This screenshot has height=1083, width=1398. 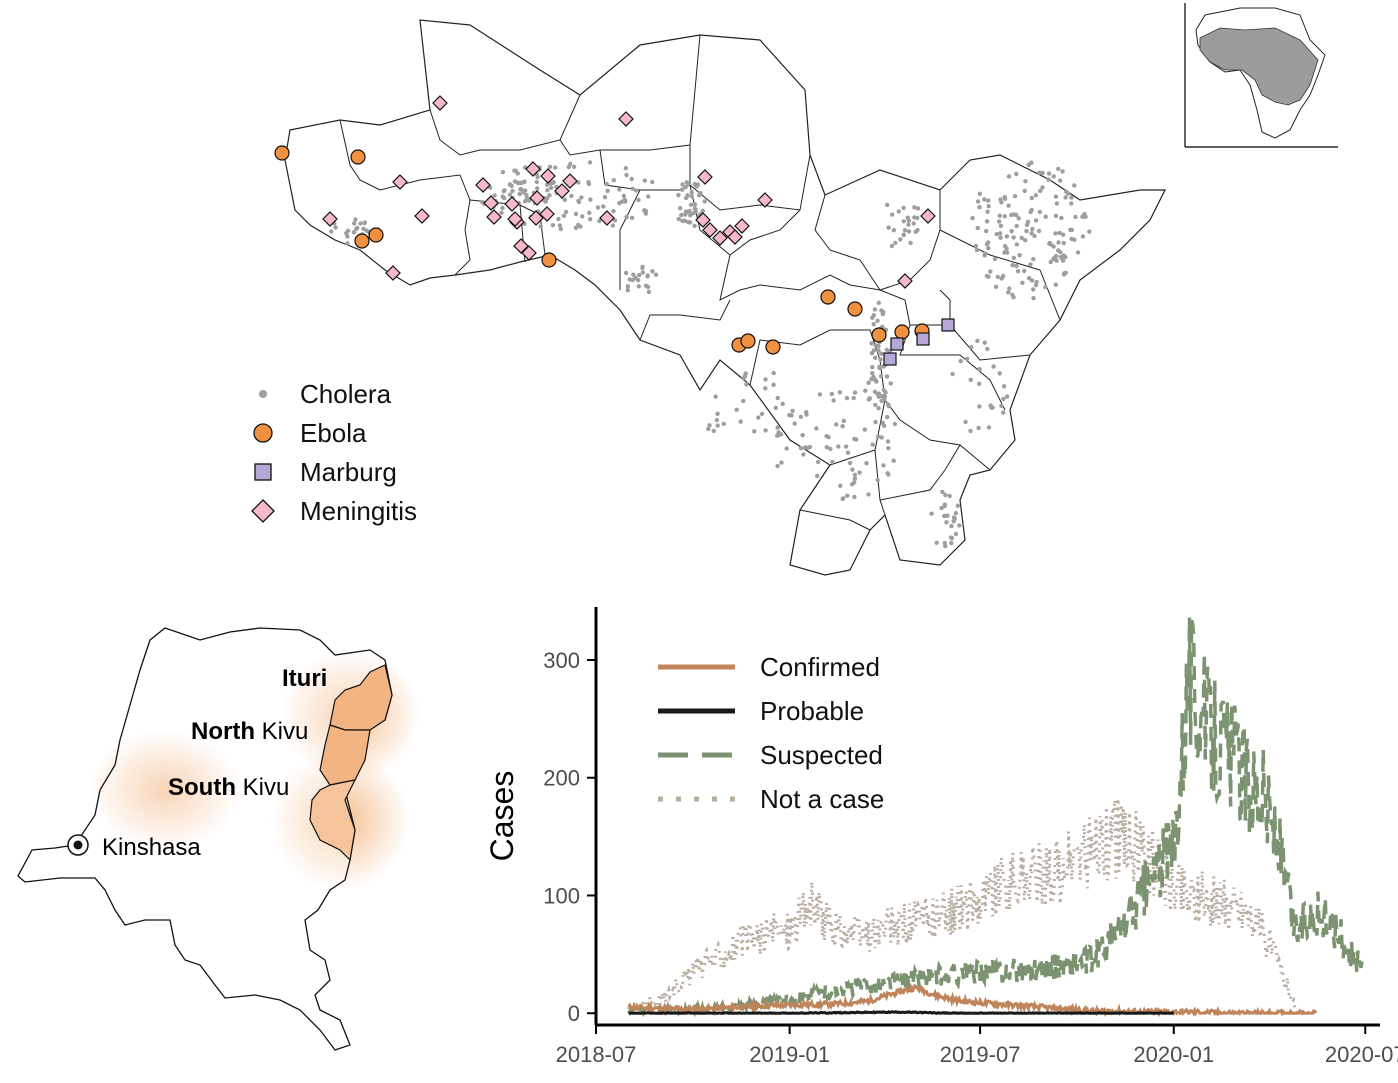 I want to click on x-axis-ticks: 2018-07 2019-01 2019-07 2020-01 2020-07, so click(x=977, y=1046).